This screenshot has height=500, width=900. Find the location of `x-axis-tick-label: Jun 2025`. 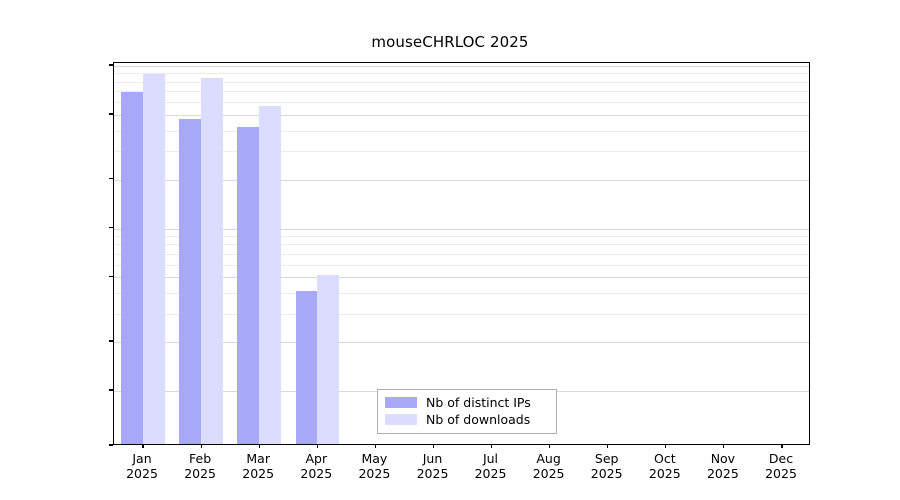

x-axis-tick-label: Jun 2025 is located at coordinates (433, 466).